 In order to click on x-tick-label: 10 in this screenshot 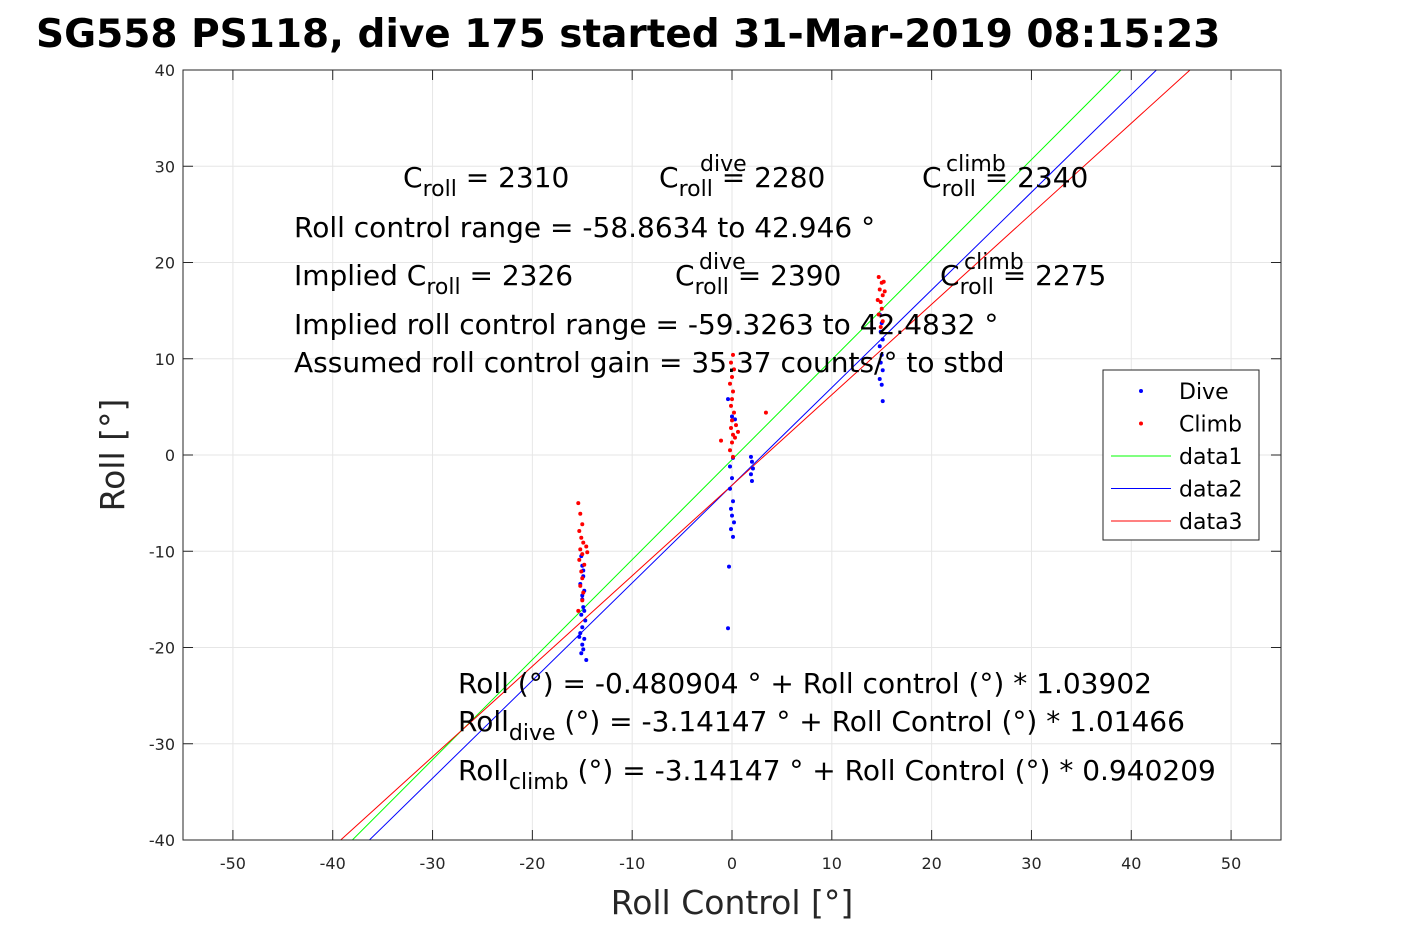, I will do `click(832, 863)`.